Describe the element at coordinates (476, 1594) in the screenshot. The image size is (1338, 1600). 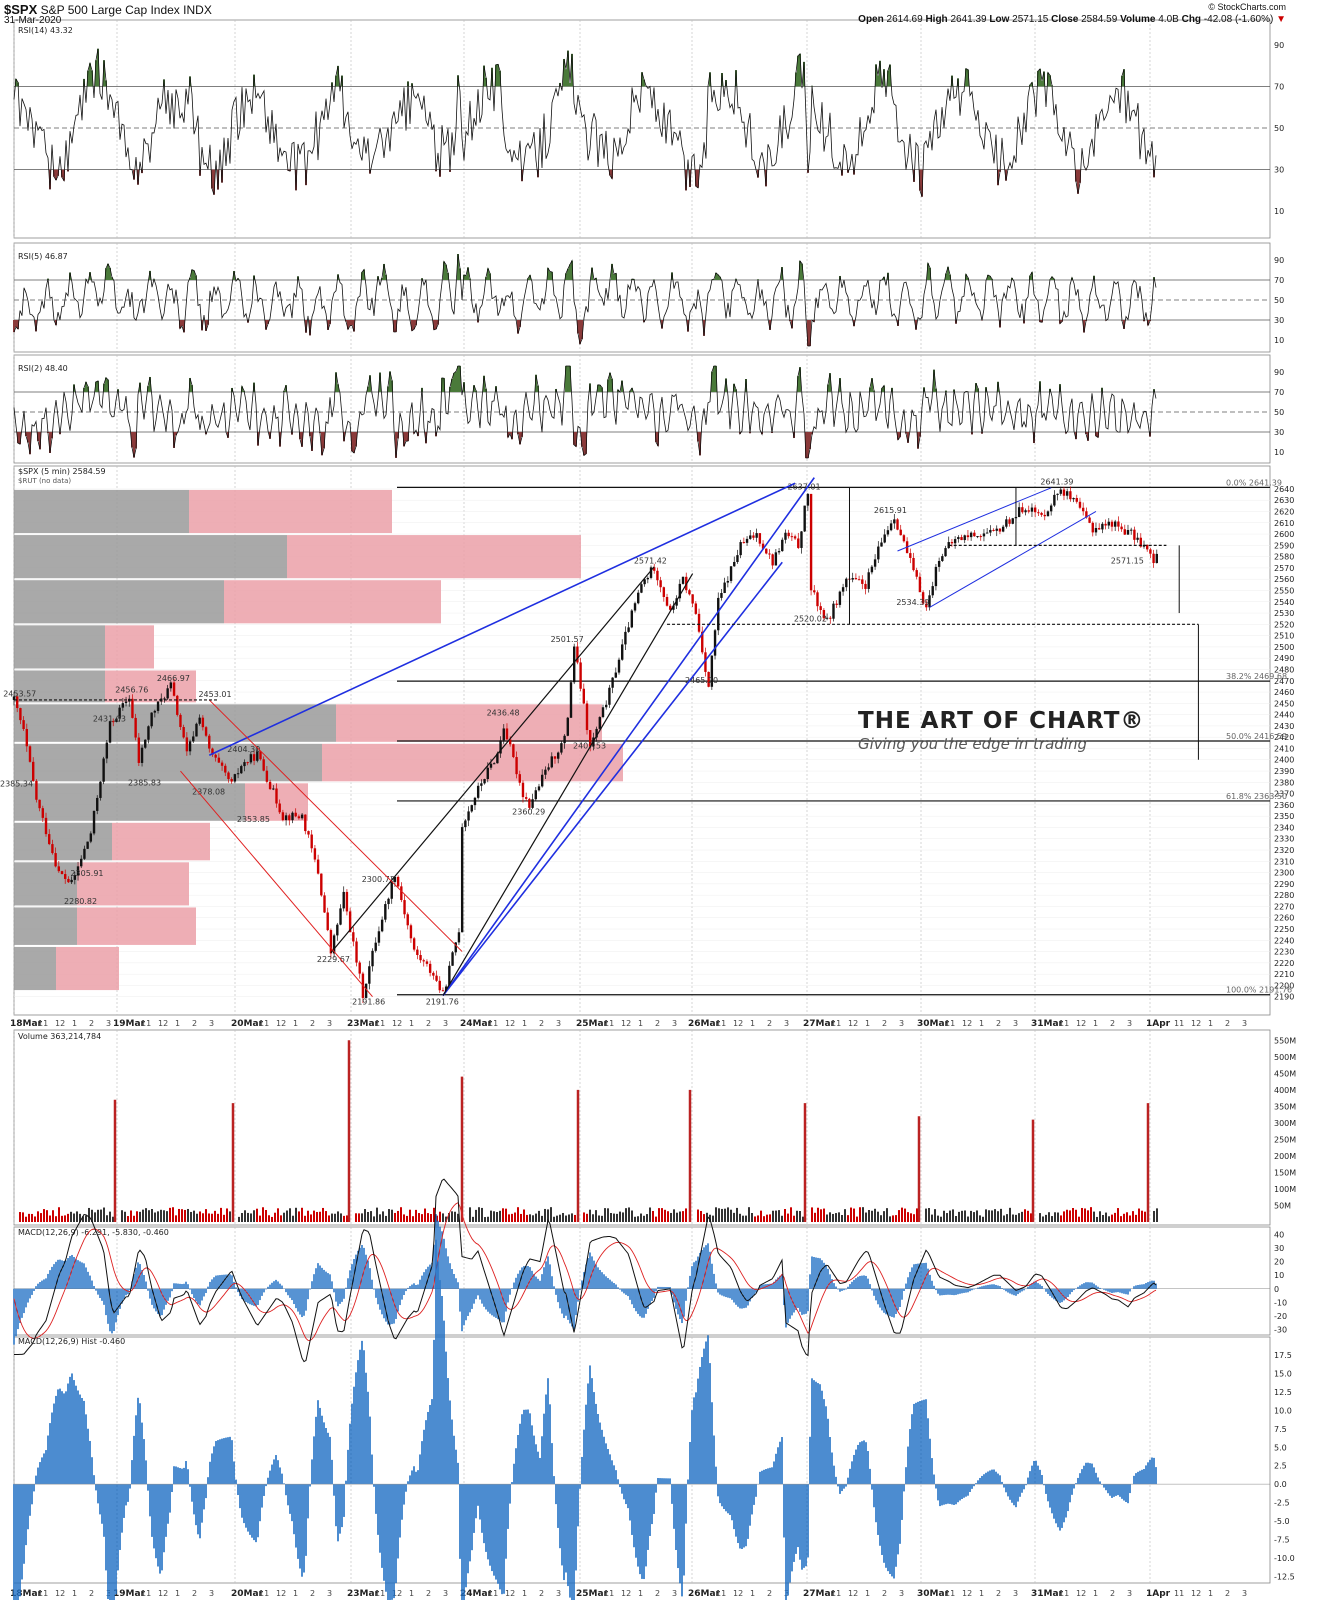
I see `bottom-xaxis-day-24Mar: 24Mar` at that location.